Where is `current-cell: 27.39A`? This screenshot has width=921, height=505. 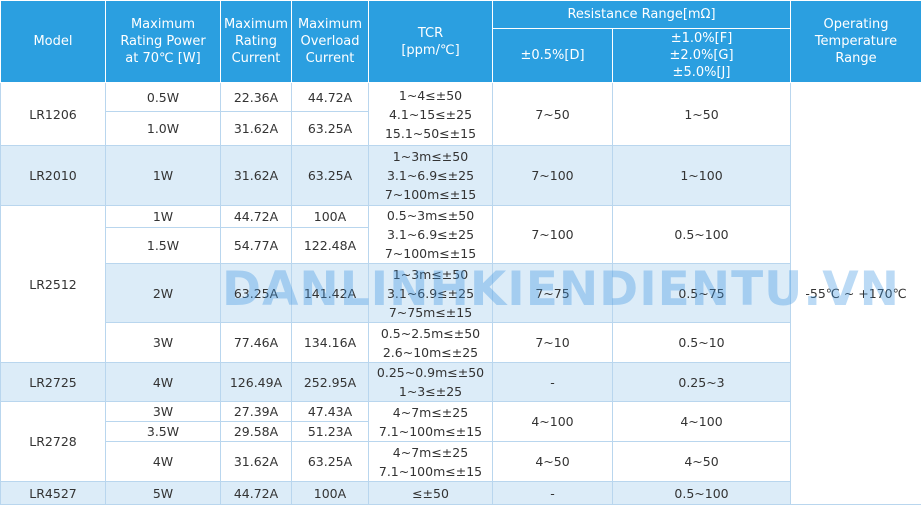
current-cell: 27.39A is located at coordinates (256, 411).